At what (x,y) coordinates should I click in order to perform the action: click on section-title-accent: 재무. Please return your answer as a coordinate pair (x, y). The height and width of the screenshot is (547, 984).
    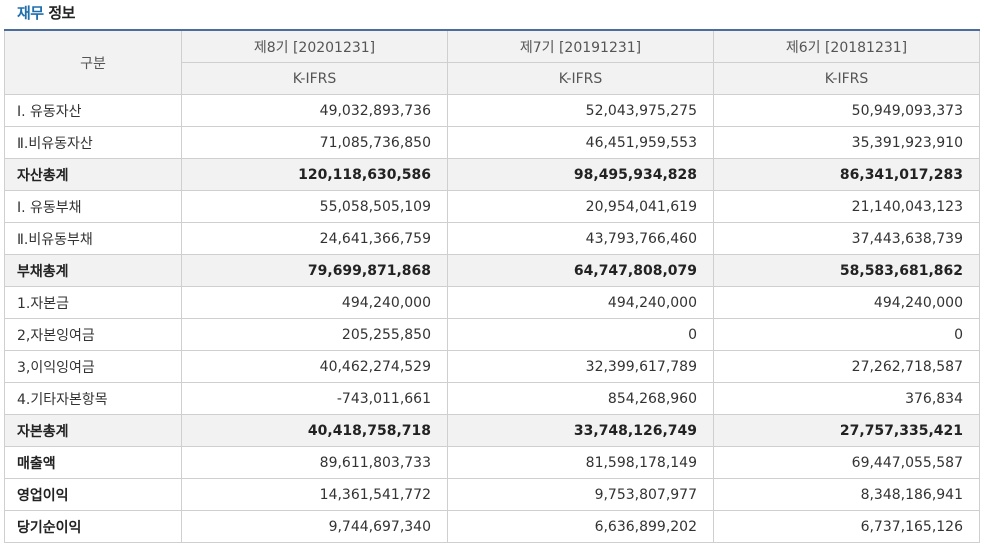
    Looking at the image, I should click on (30, 13).